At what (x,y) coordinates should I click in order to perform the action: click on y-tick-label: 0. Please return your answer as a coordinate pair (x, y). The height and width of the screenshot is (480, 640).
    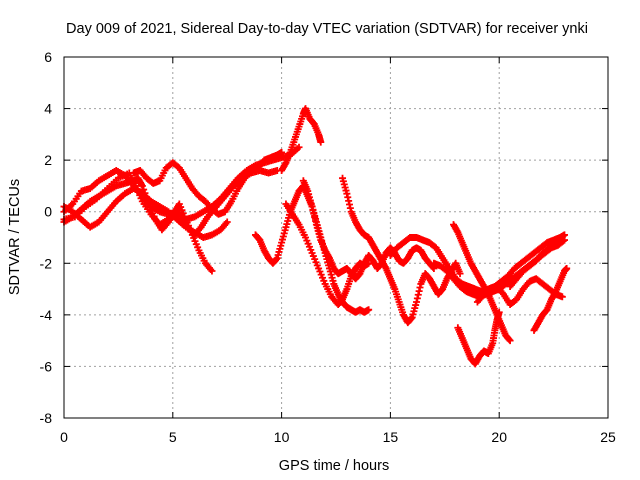
    Looking at the image, I should click on (48, 212).